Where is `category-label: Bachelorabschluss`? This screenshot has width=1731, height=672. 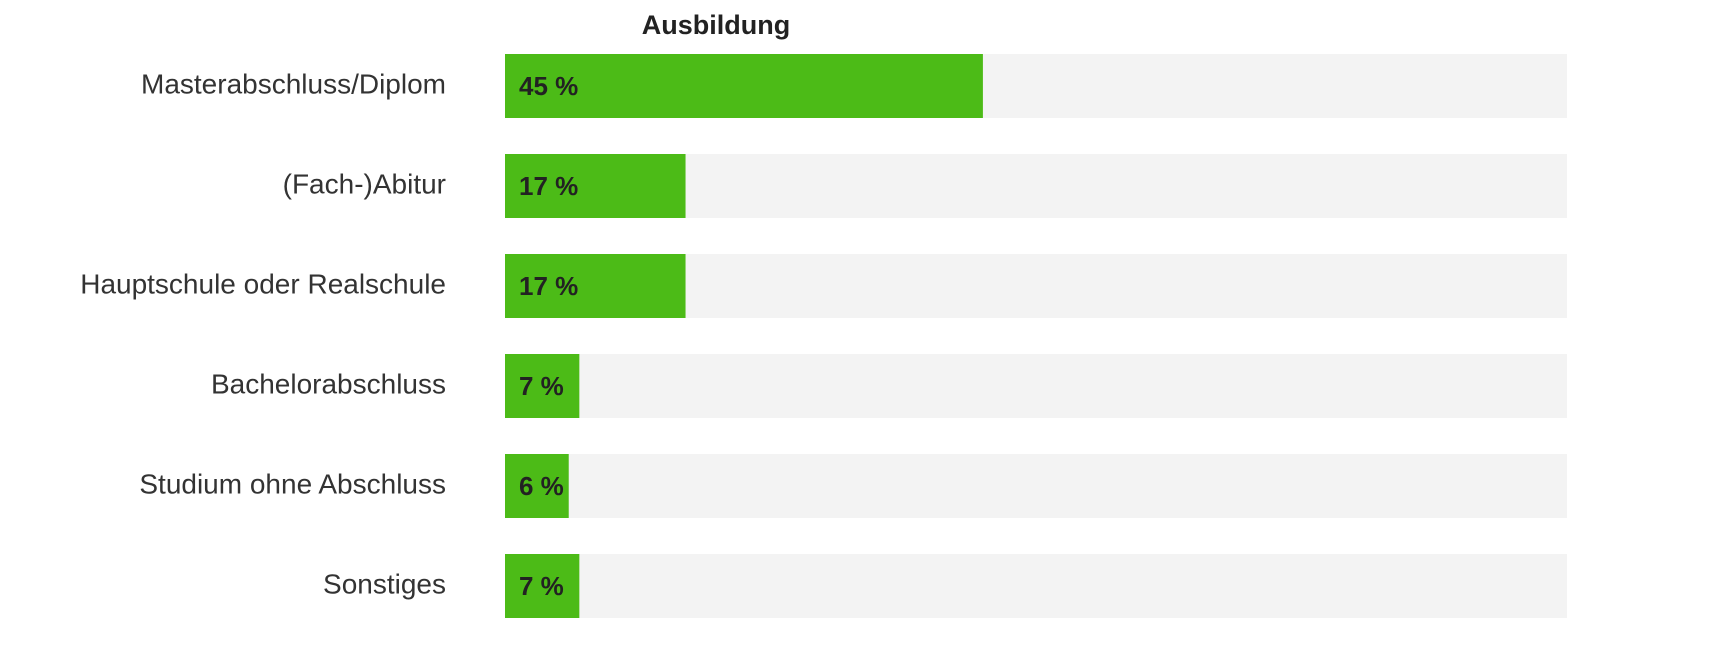
category-label: Bachelorabschluss is located at coordinates (328, 383).